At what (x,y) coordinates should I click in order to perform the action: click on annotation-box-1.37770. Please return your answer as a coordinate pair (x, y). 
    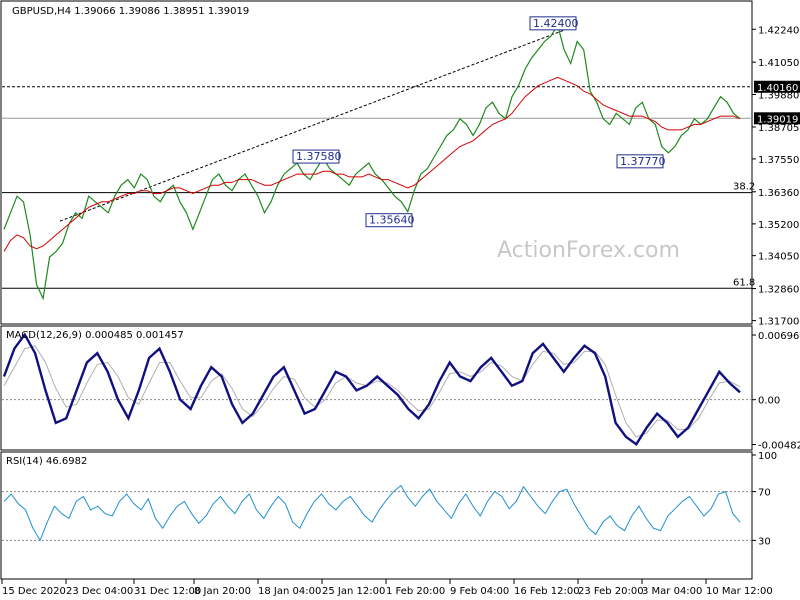
    Looking at the image, I should click on (640, 161).